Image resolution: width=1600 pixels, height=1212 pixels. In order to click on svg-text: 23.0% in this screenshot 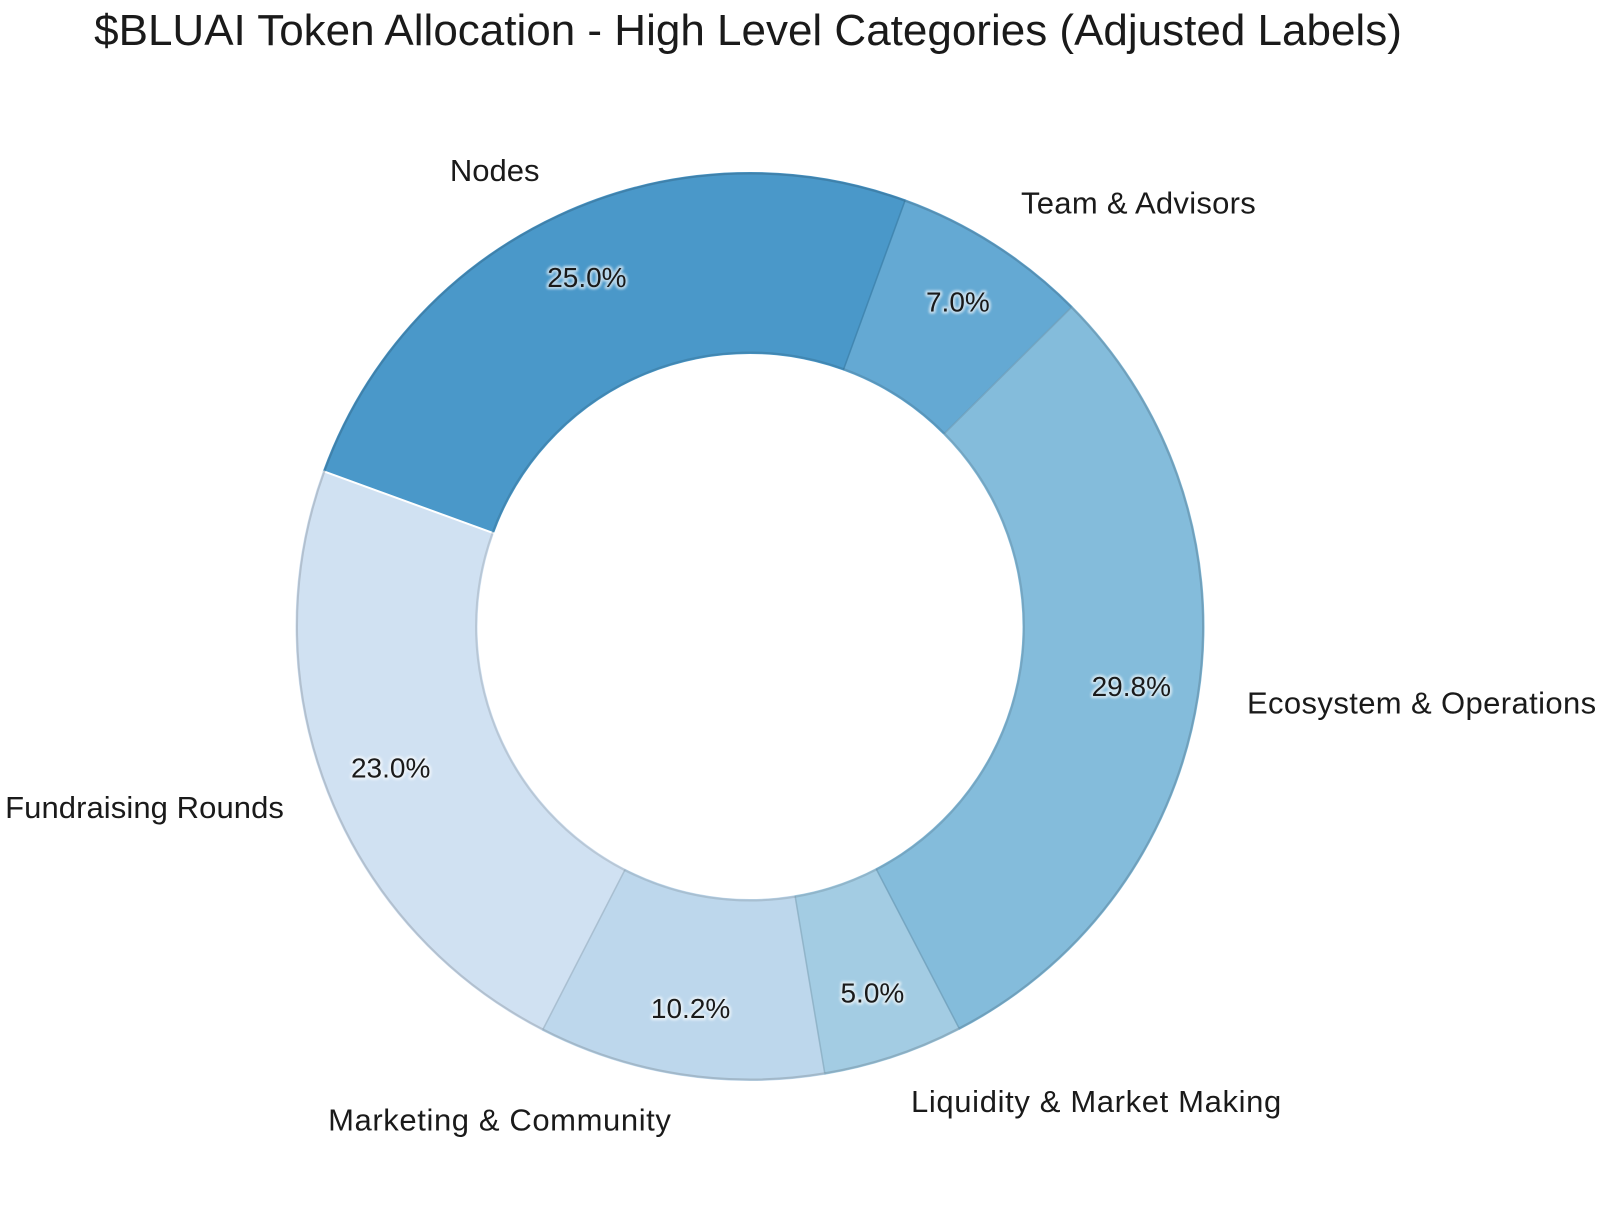, I will do `click(390, 767)`.